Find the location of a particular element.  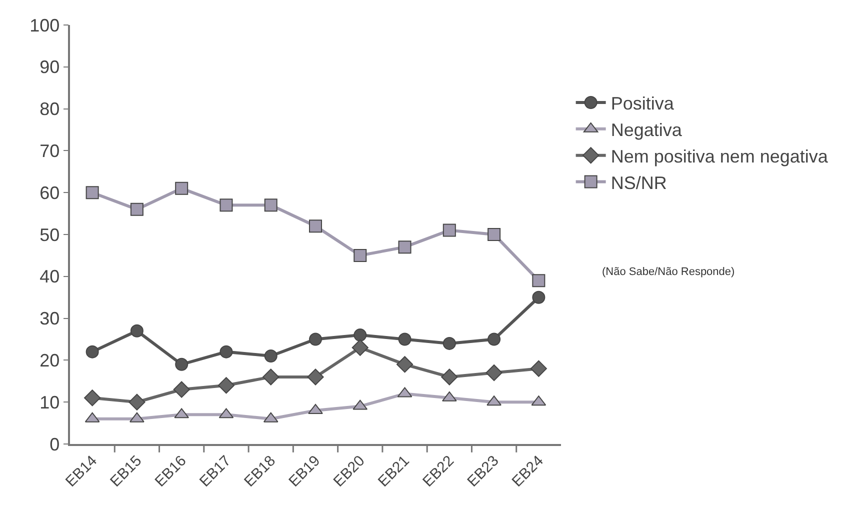

y-tick-label: 40 is located at coordinates (50, 276).